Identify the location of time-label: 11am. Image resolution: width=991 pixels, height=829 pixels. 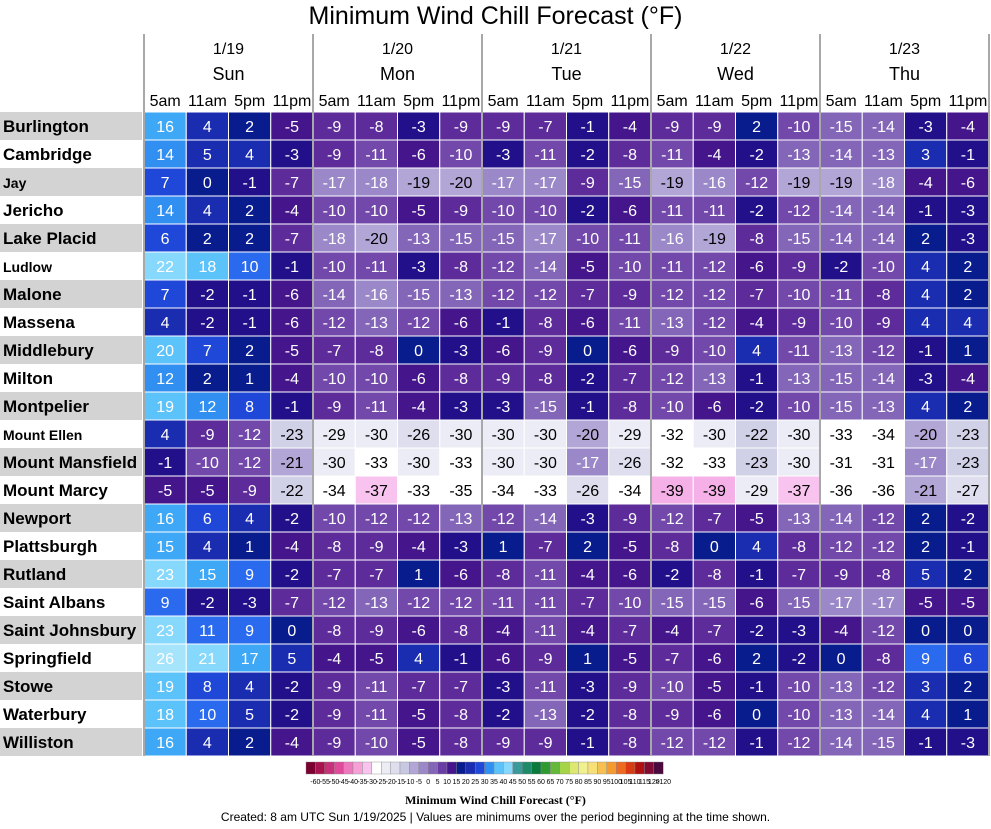
(714, 101).